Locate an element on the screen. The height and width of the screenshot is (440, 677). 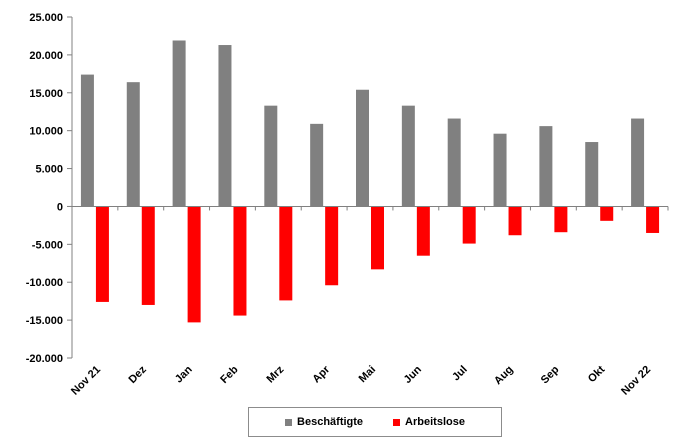
x-tick-label: Aug is located at coordinates (504, 376).